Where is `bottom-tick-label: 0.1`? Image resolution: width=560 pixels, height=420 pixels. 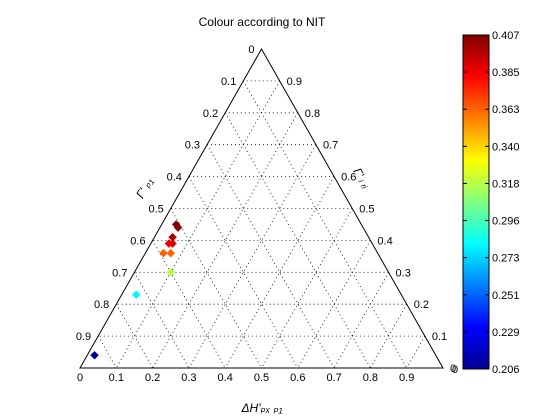
bottom-tick-label: 0.1 is located at coordinates (116, 378).